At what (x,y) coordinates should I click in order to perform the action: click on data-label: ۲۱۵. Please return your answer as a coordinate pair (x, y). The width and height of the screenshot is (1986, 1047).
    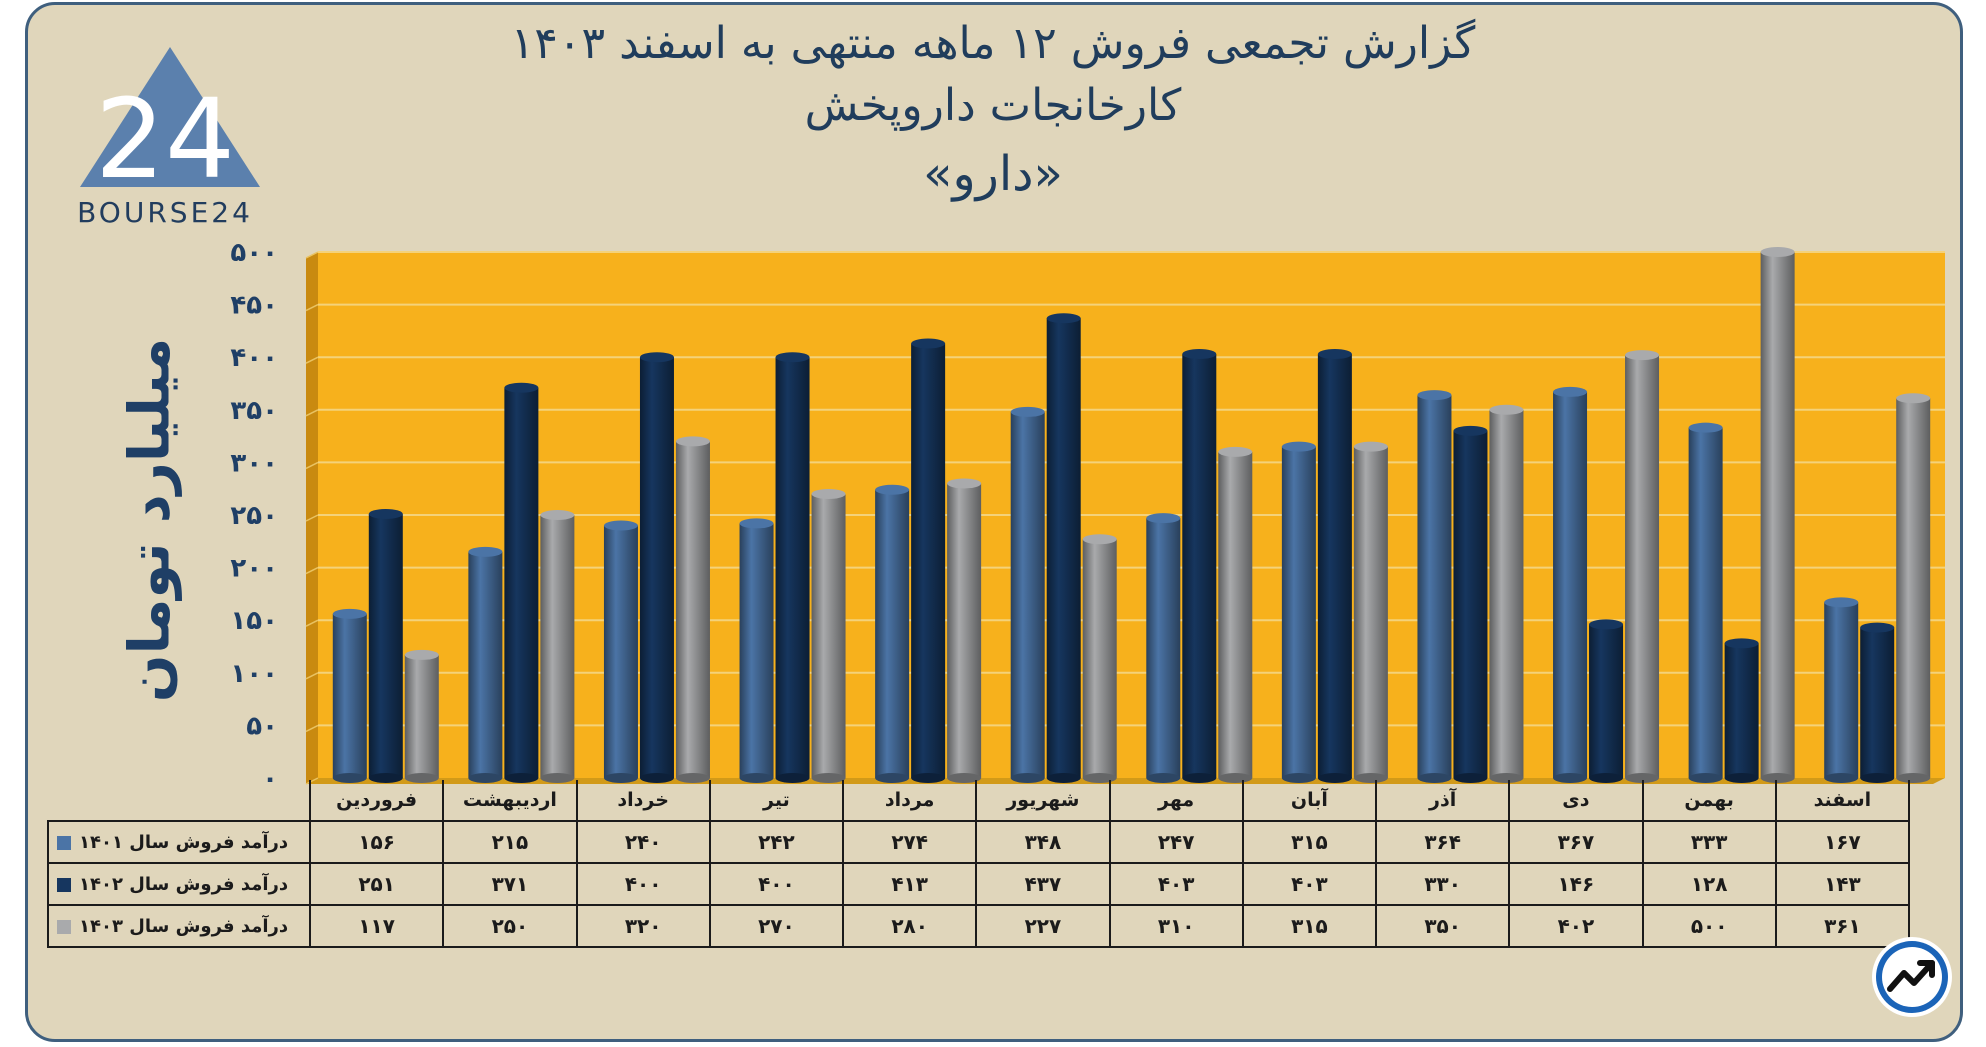
    Looking at the image, I should click on (510, 842).